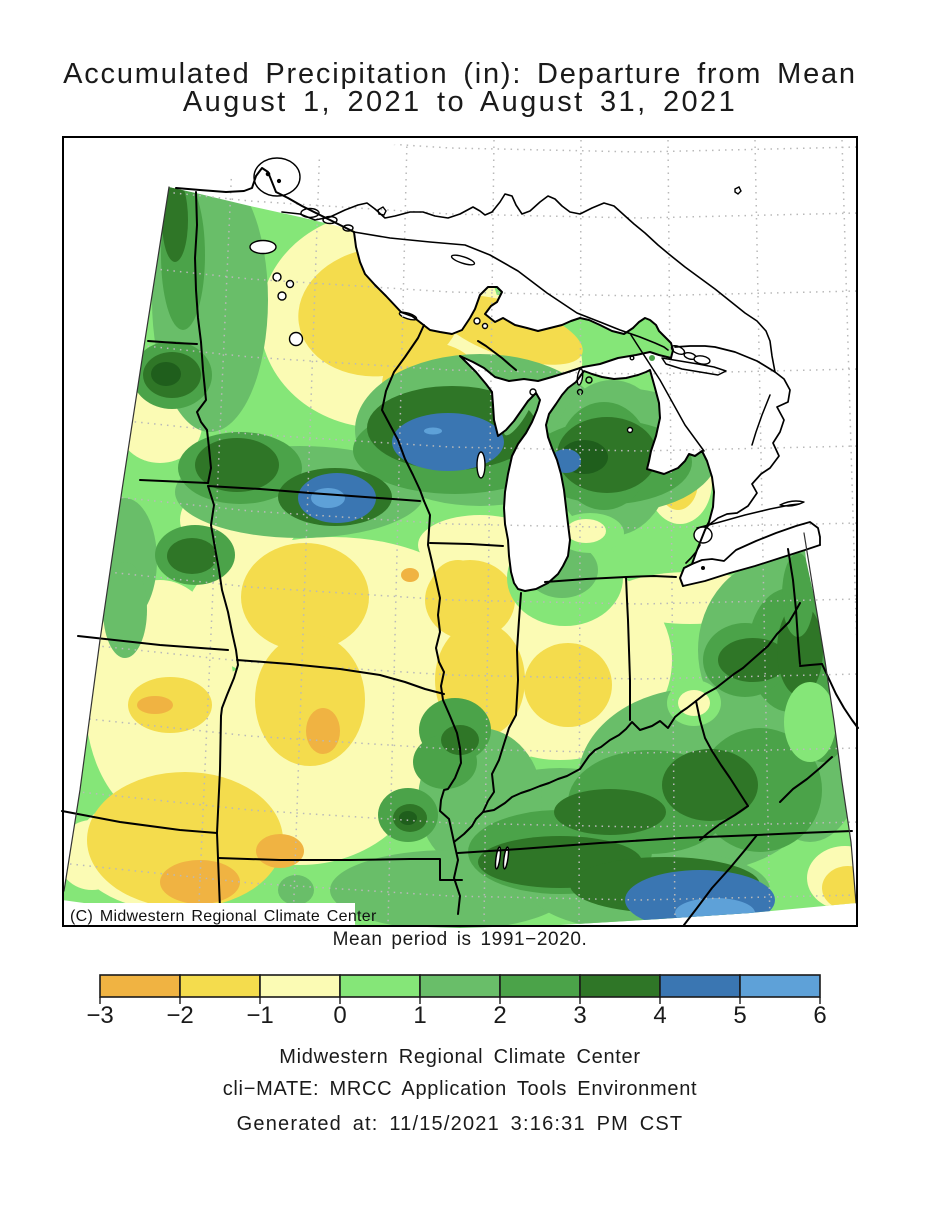 The image size is (950, 1220). Describe the element at coordinates (499, 1015) in the screenshot. I see `svg-text: 2` at that location.